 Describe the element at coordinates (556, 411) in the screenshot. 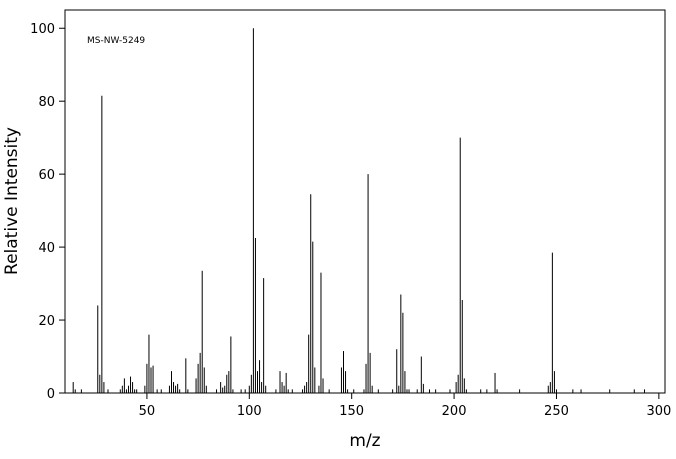

I see `x-tick-label: 250` at that location.